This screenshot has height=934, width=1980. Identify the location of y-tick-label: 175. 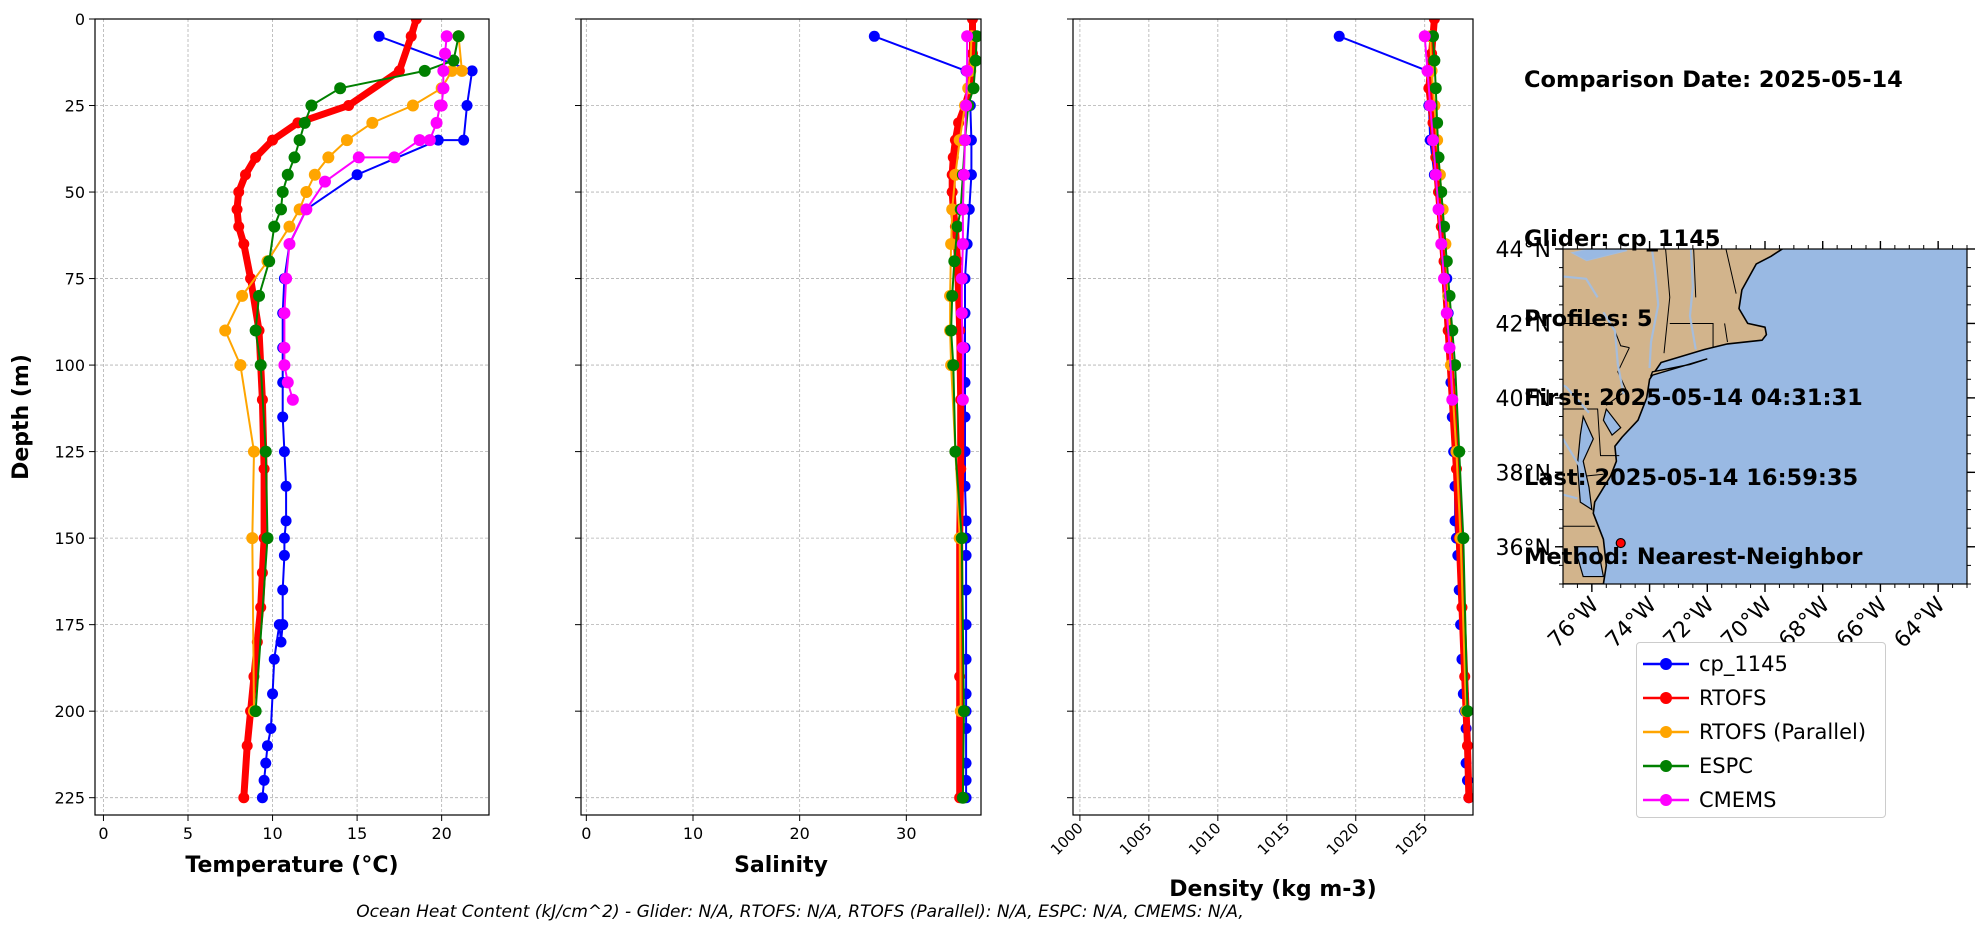
(69, 625).